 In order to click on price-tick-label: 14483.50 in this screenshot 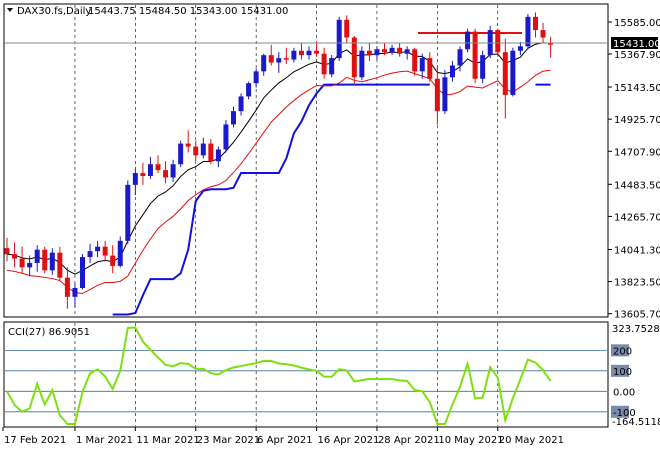, I will do `click(637, 185)`.